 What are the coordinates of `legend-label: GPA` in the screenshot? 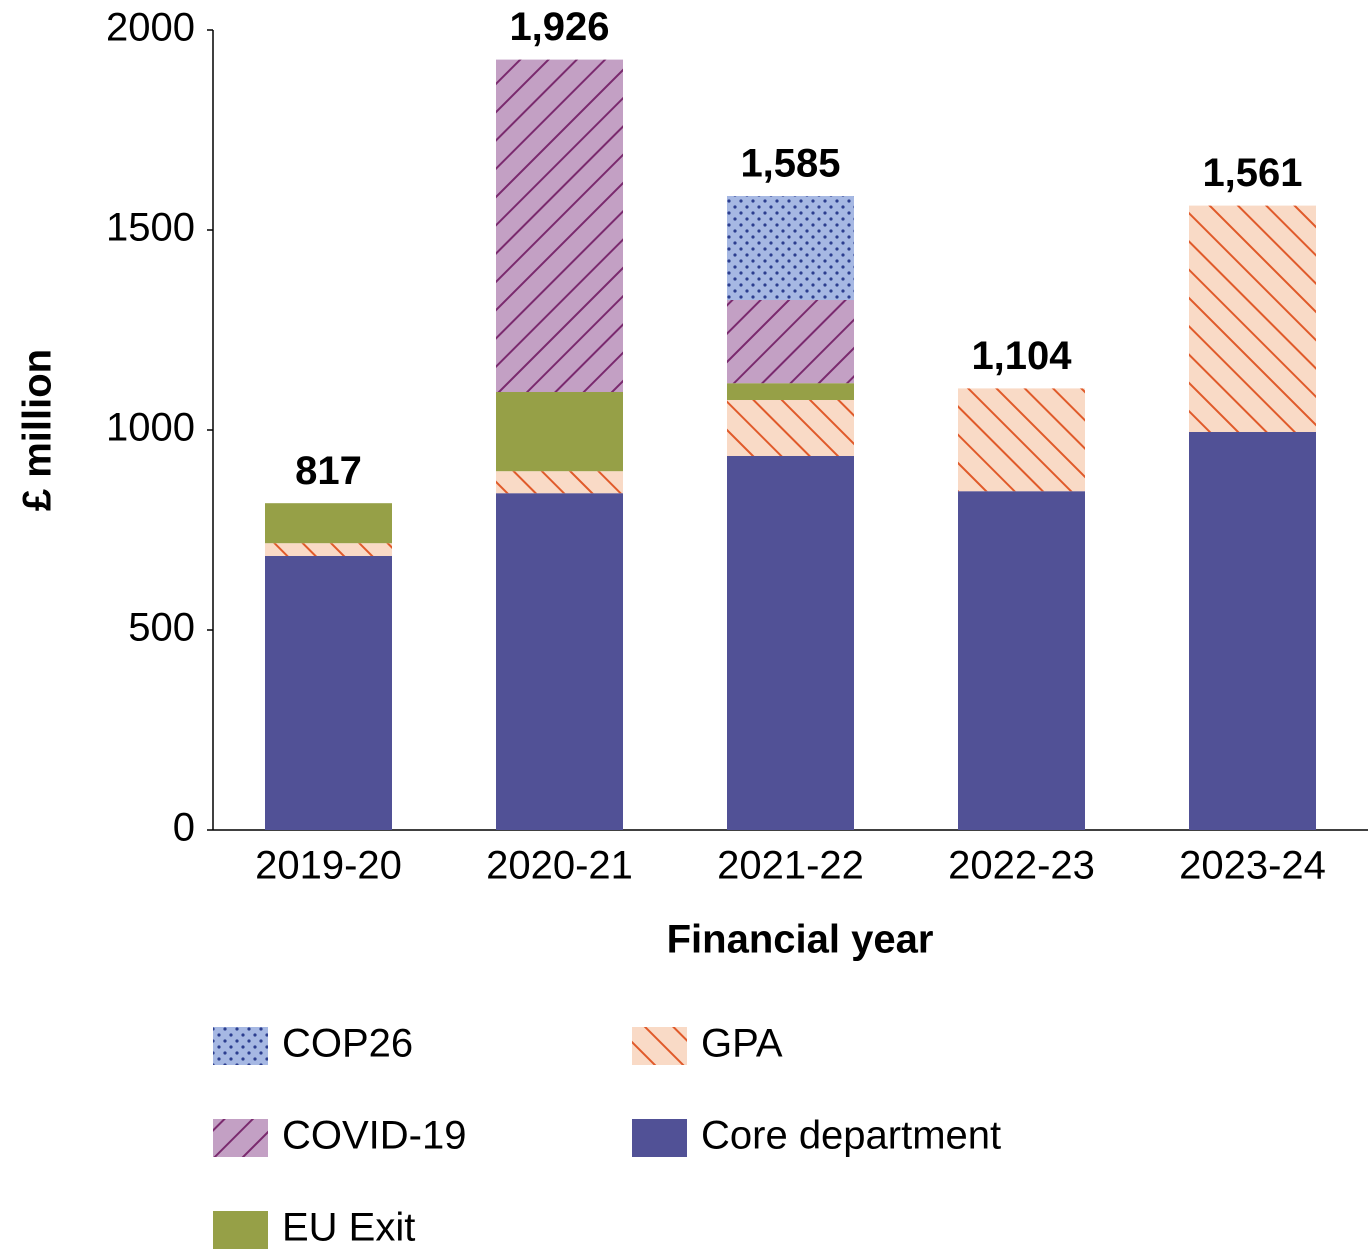 It's located at (742, 1044).